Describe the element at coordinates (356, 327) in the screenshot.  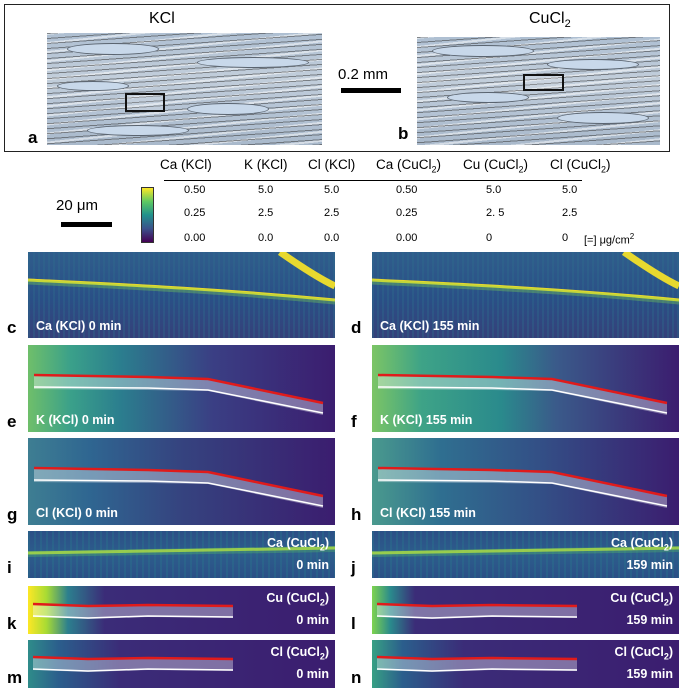
I see `panel-letter-d: d` at that location.